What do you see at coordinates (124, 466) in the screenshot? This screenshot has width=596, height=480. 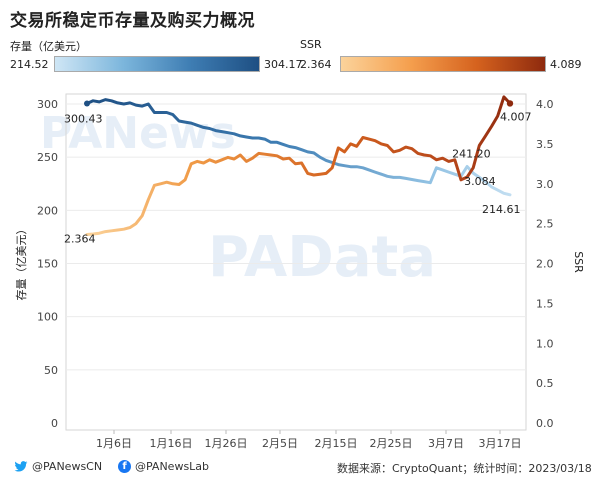 I see `facebook-icon: f` at bounding box center [124, 466].